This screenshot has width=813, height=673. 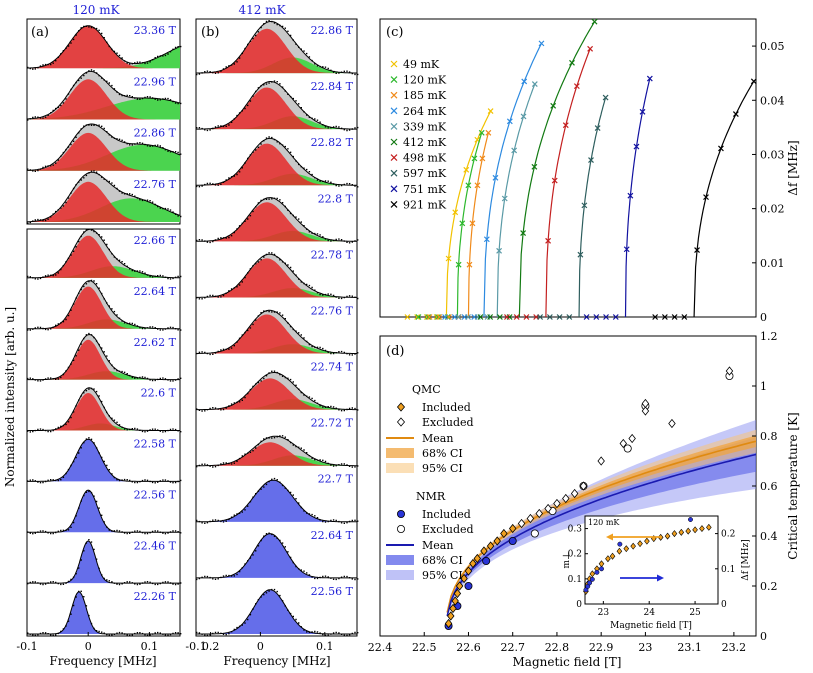 What do you see at coordinates (573, 207) in the screenshot?
I see `series-597-mK` at bounding box center [573, 207].